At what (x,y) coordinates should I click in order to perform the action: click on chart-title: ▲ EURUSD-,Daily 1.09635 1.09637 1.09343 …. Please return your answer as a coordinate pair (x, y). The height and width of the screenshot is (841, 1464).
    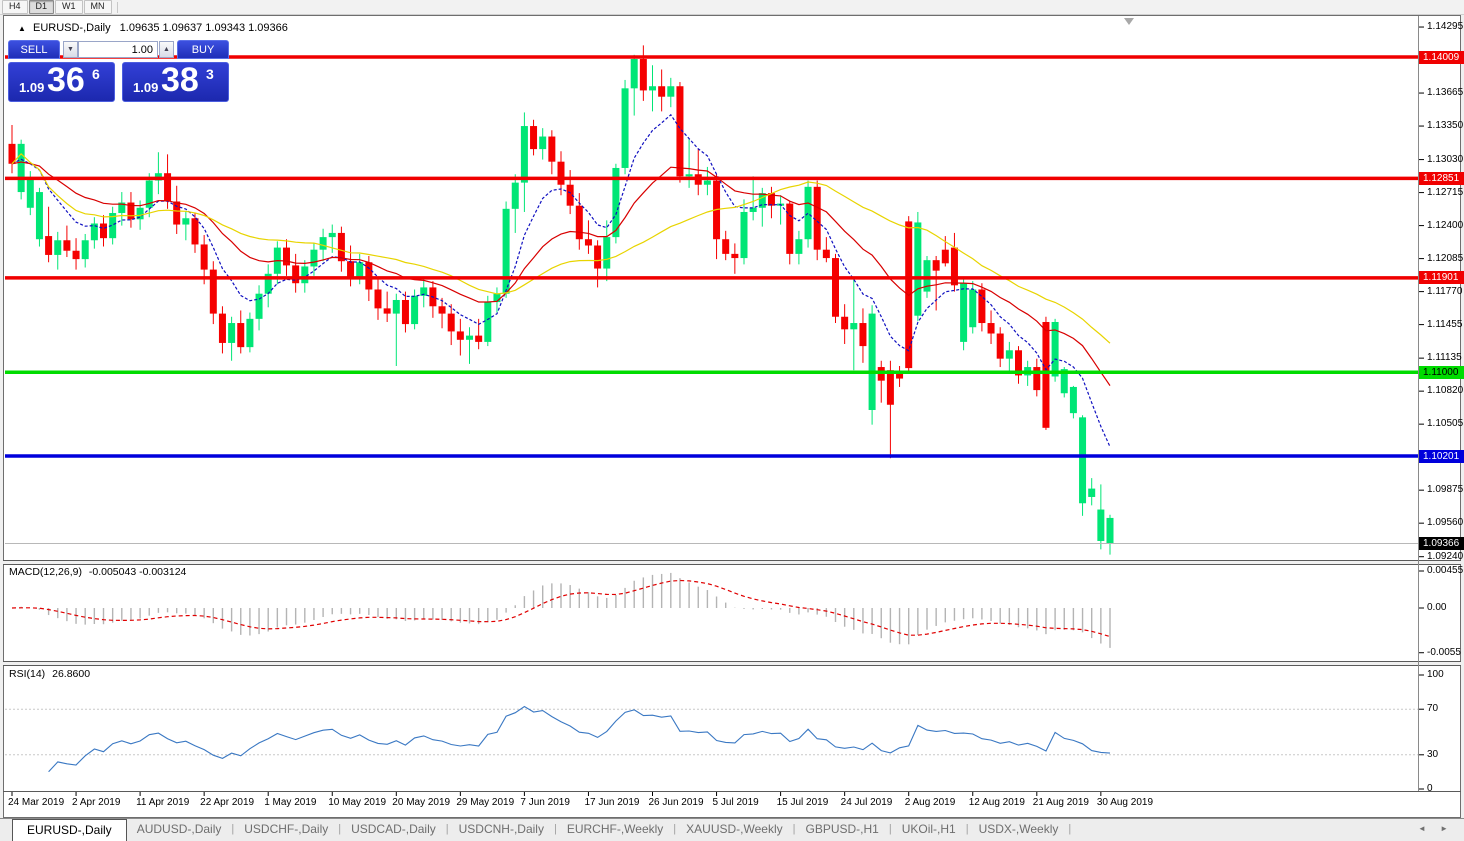
    Looking at the image, I should click on (153, 28).